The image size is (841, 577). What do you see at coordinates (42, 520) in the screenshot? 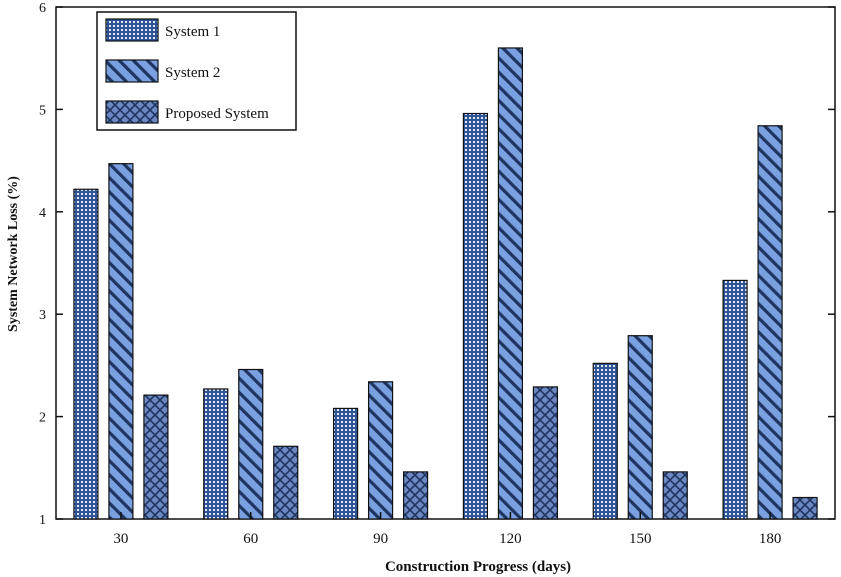
I see `y-tick-label: 1` at bounding box center [42, 520].